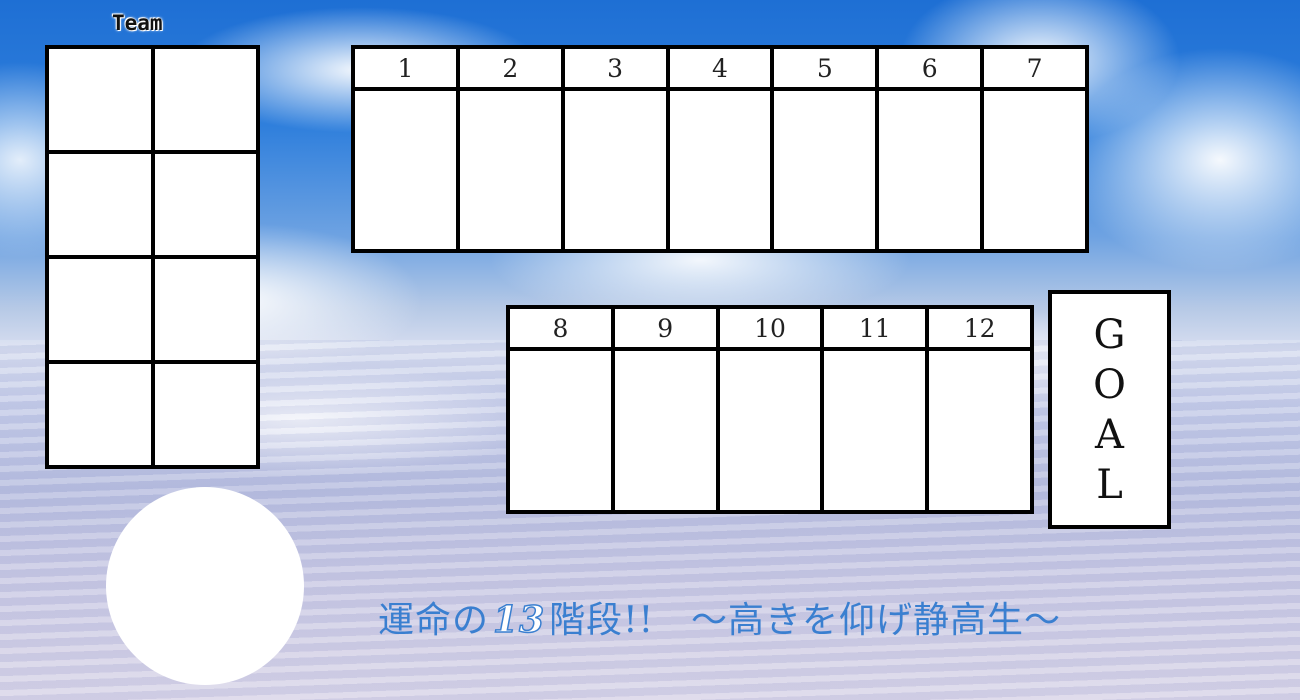  I want to click on stage-column: 8, so click(560, 409).